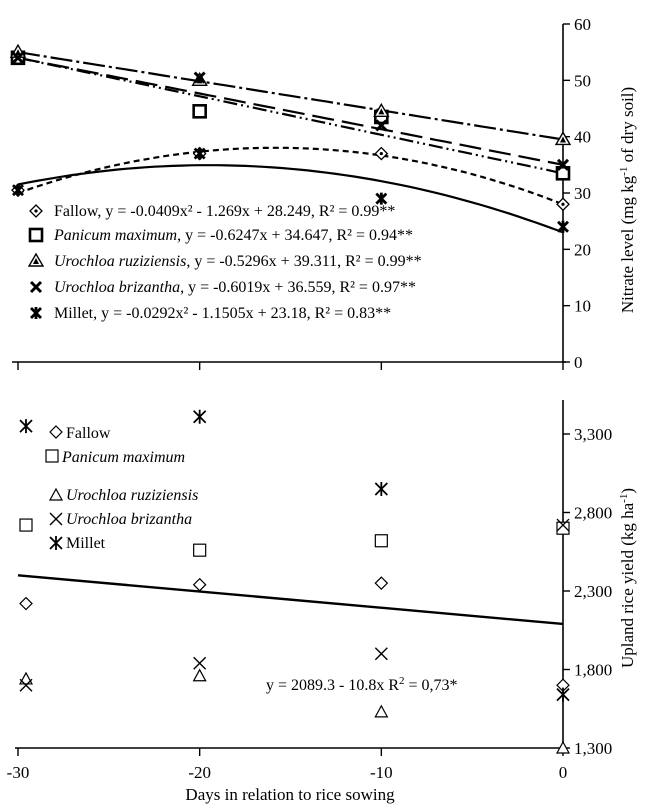 This screenshot has width=649, height=809. I want to click on bottom-eq-sup: 2, so click(402, 681).